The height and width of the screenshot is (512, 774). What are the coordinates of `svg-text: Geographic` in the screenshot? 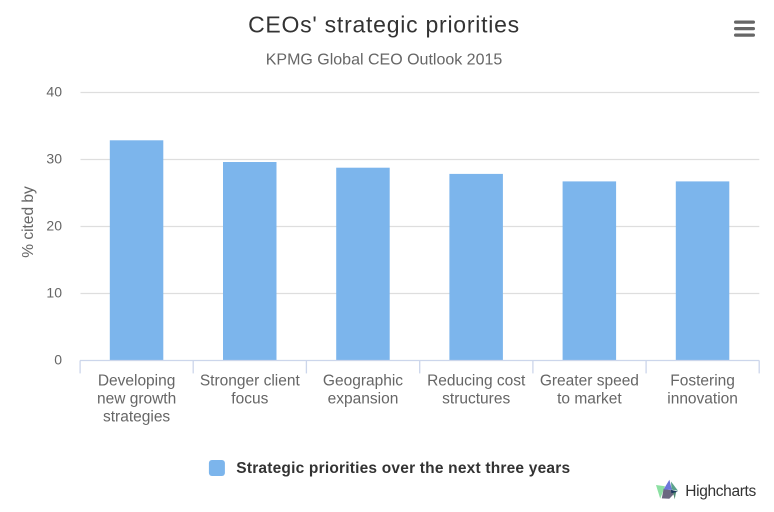 It's located at (363, 380).